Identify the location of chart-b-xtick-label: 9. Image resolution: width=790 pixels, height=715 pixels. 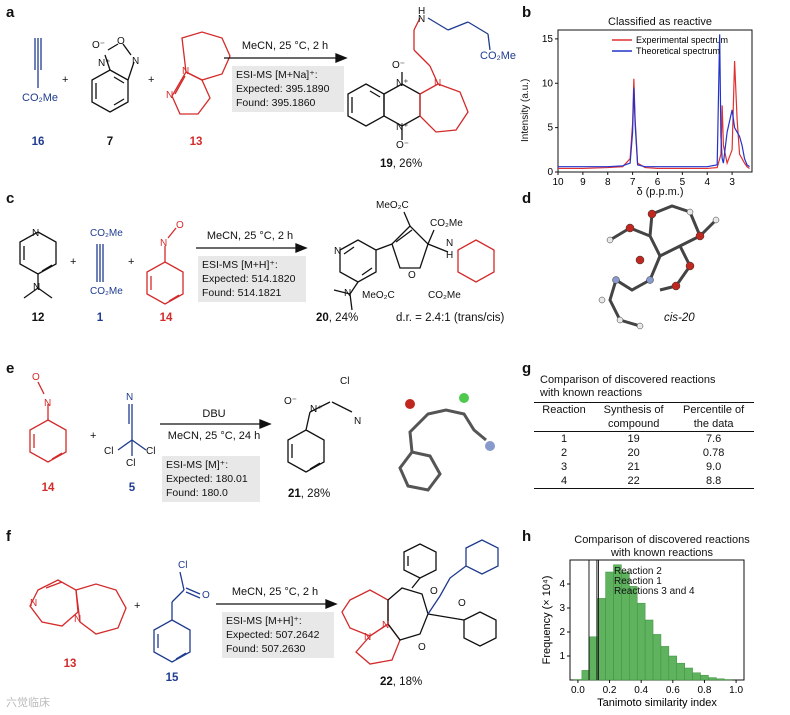
(583, 182).